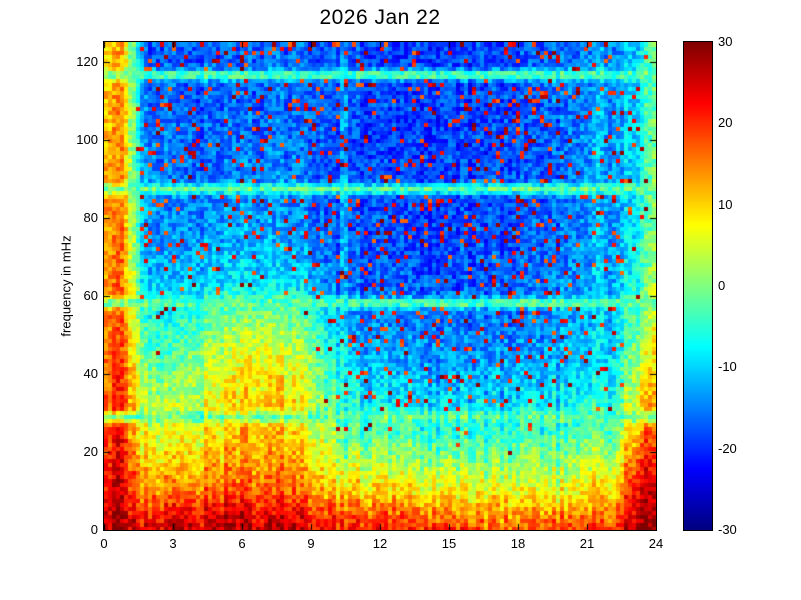 This screenshot has width=801, height=600. What do you see at coordinates (587, 543) in the screenshot?
I see `x-tick-label: 21` at bounding box center [587, 543].